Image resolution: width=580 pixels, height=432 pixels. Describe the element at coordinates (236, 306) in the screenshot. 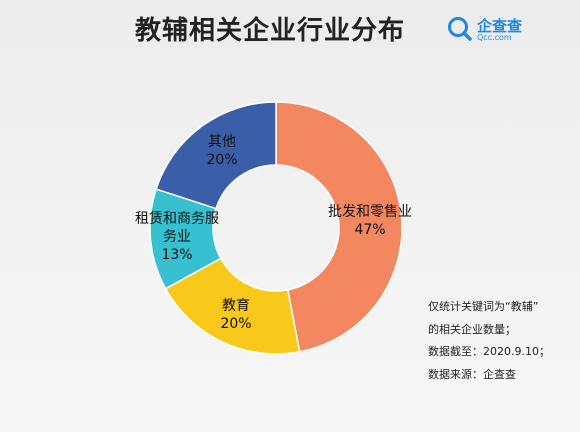

I see `slice-name: 教育` at that location.